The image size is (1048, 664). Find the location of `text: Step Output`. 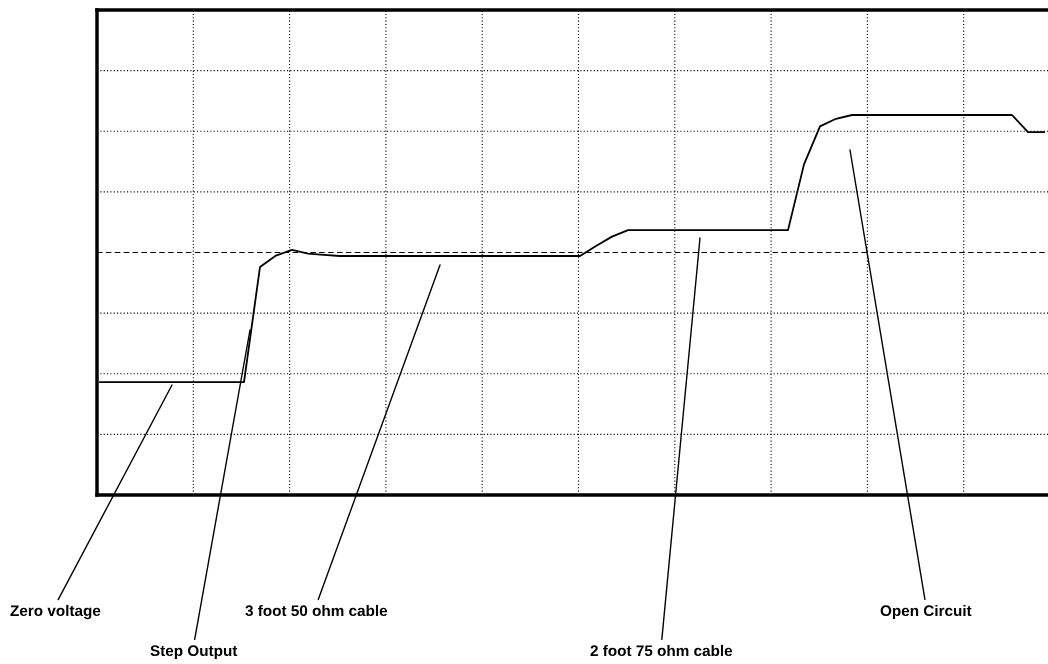

text: Step Output is located at coordinates (194, 652).